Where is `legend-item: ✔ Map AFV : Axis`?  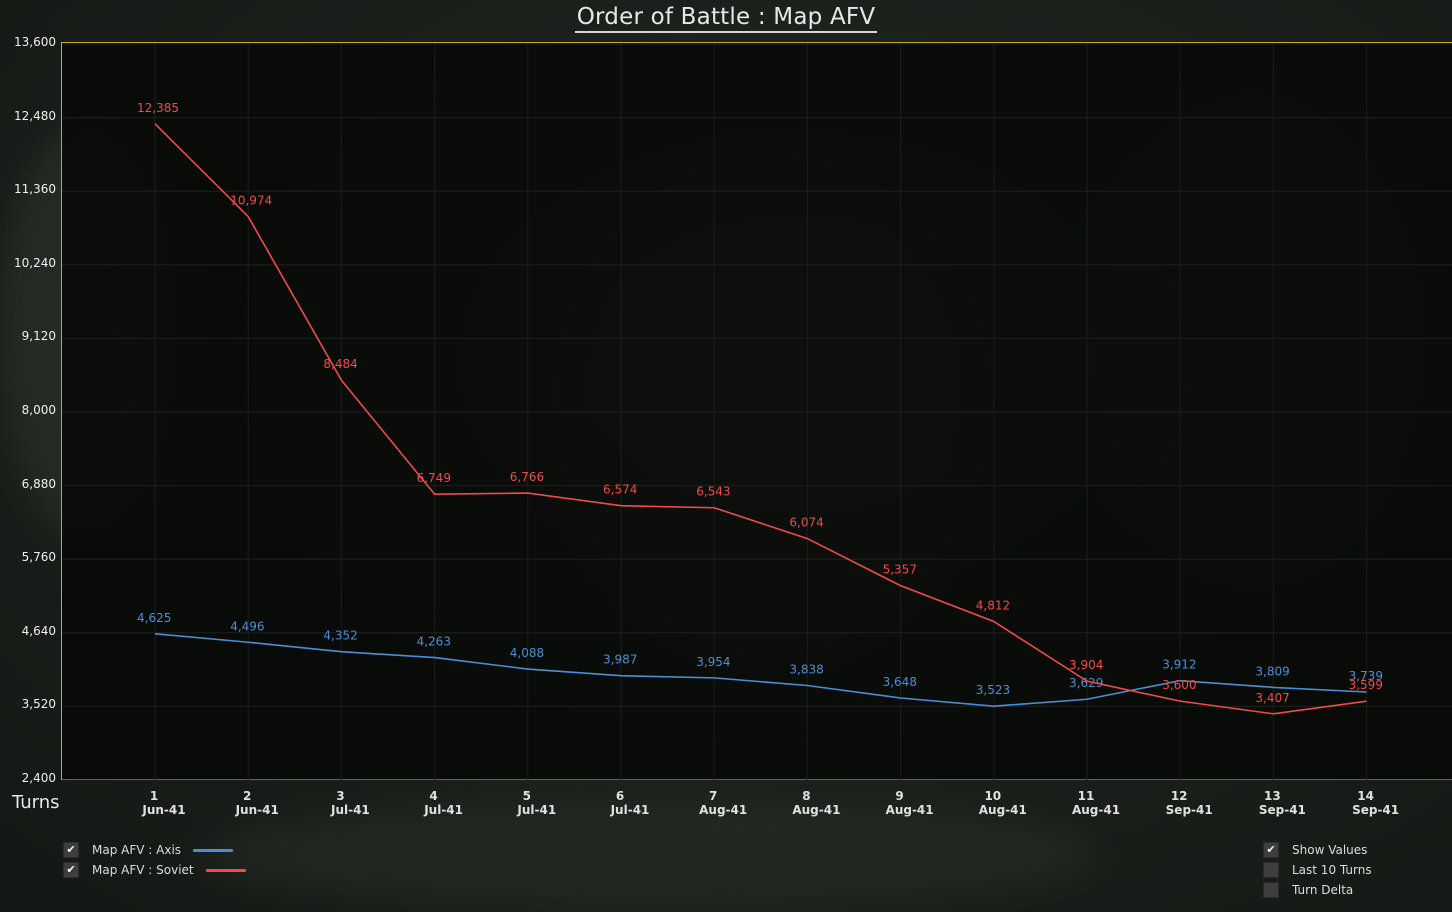 legend-item: ✔ Map AFV : Axis is located at coordinates (148, 850).